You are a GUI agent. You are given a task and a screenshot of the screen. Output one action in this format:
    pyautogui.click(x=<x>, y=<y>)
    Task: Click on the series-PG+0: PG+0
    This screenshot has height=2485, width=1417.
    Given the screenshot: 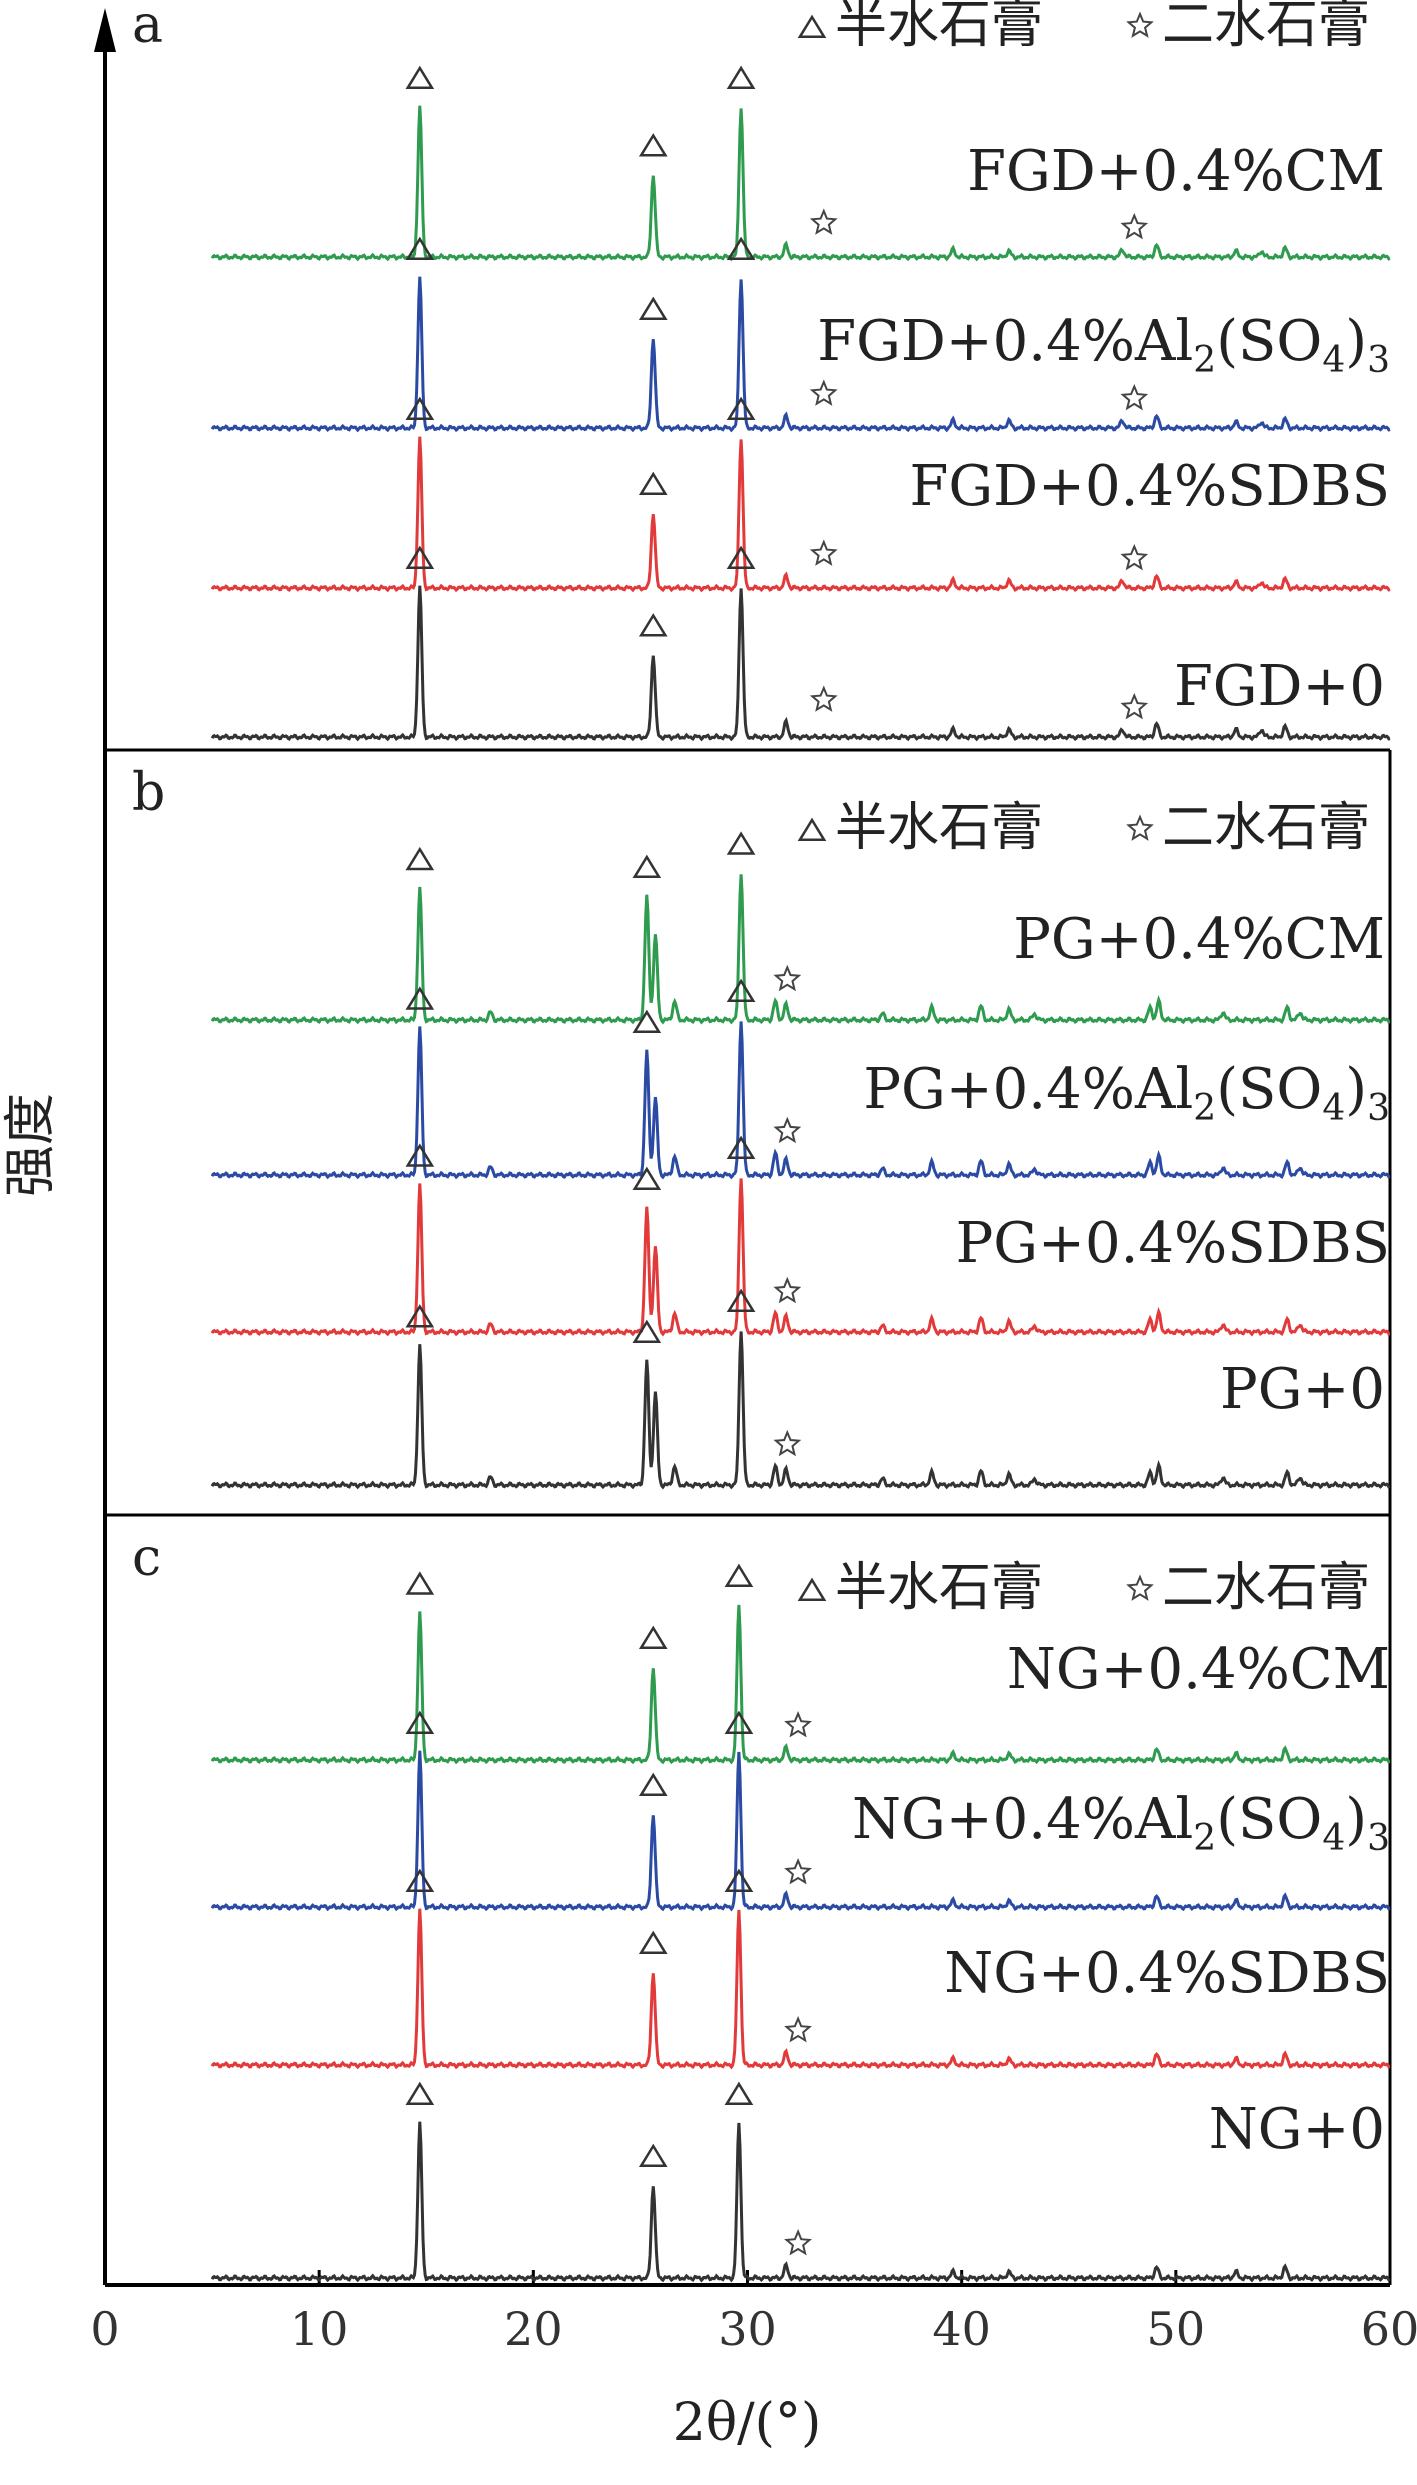 What is the action you would take?
    pyautogui.click(x=800, y=1389)
    